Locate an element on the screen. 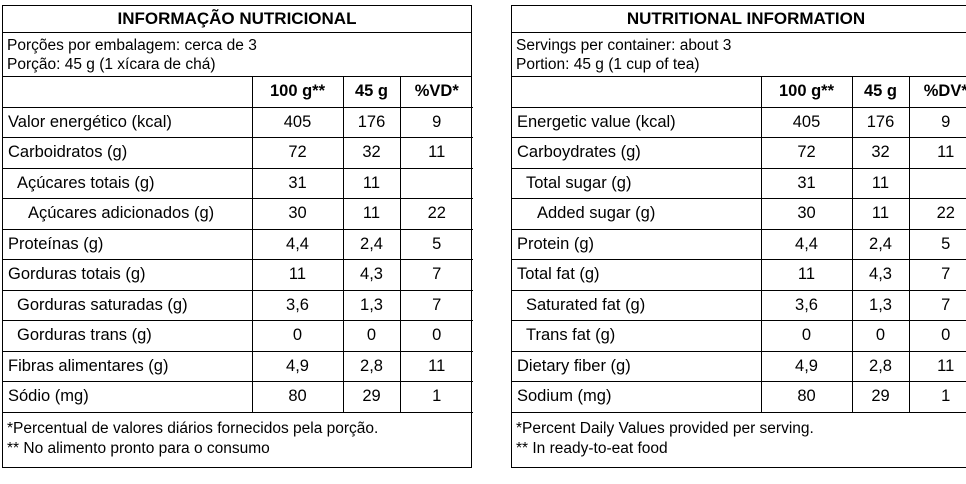 Image resolution: width=966 pixels, height=484 pixels. nutrient-row: Carboydrates (g) 72 32 11 is located at coordinates (739, 153).